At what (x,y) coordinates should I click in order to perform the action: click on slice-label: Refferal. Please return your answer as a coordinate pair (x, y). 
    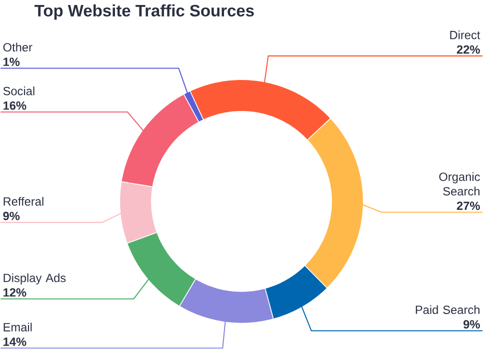
    Looking at the image, I should click on (24, 201).